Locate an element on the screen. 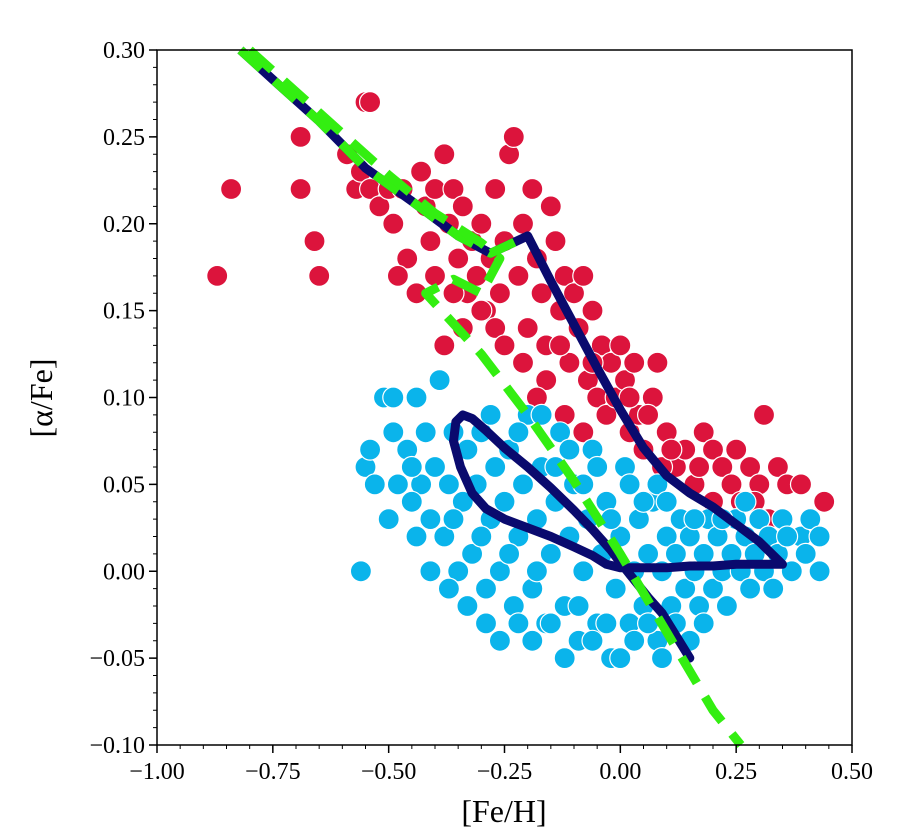 The image size is (900, 837). y-tick-label-5: 0.15 is located at coordinates (124, 312).